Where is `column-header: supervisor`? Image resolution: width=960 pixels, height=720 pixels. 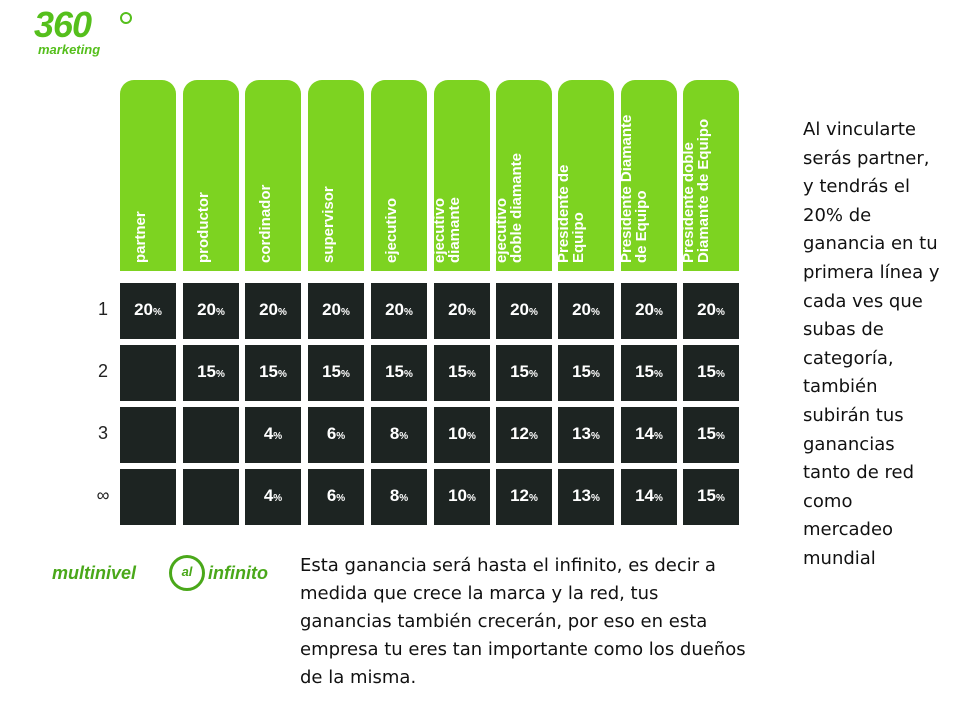 column-header: supervisor is located at coordinates (336, 175).